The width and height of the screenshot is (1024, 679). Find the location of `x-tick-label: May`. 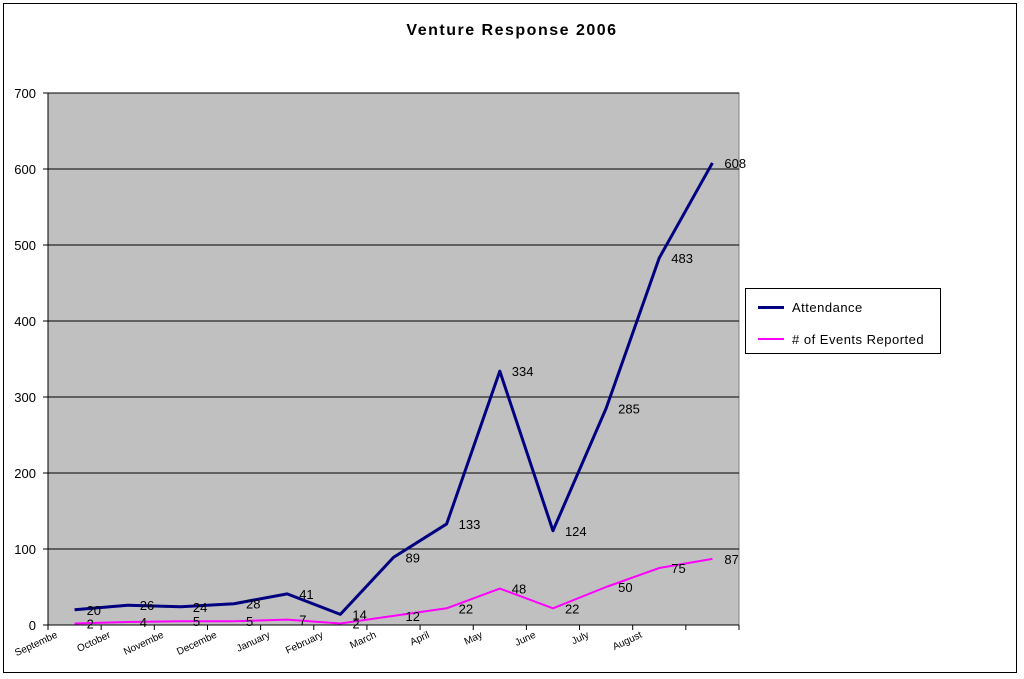

x-tick-label: May is located at coordinates (474, 639).